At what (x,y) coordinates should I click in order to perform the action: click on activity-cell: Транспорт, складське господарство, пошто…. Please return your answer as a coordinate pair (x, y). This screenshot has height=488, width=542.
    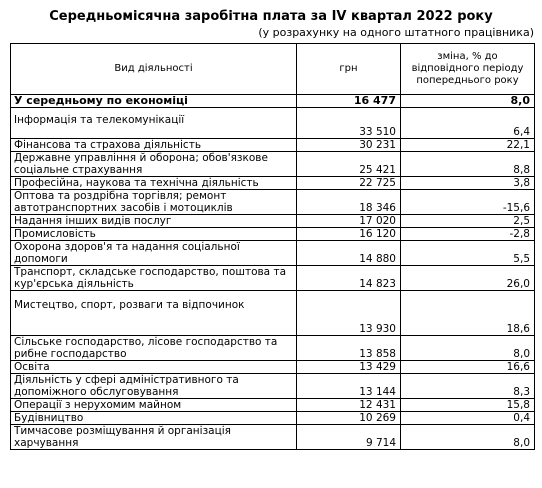
    Looking at the image, I should click on (153, 278).